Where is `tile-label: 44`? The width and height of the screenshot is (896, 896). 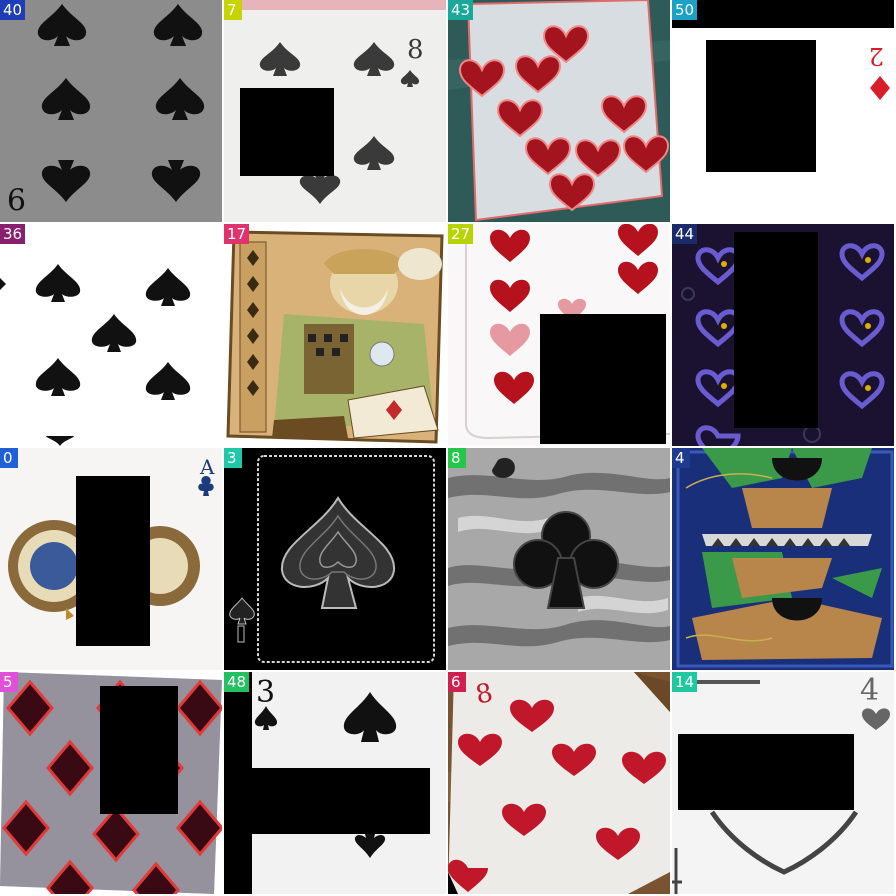 tile-label: 44 is located at coordinates (685, 234).